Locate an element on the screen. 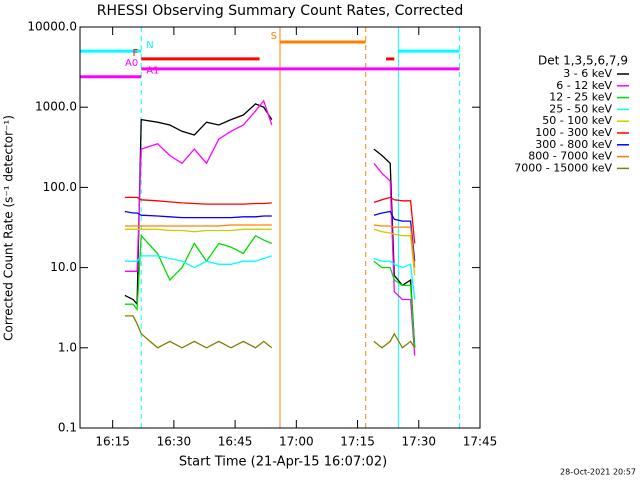 This screenshot has height=480, width=640. legend-label: 6 - 12 keV is located at coordinates (584, 85).